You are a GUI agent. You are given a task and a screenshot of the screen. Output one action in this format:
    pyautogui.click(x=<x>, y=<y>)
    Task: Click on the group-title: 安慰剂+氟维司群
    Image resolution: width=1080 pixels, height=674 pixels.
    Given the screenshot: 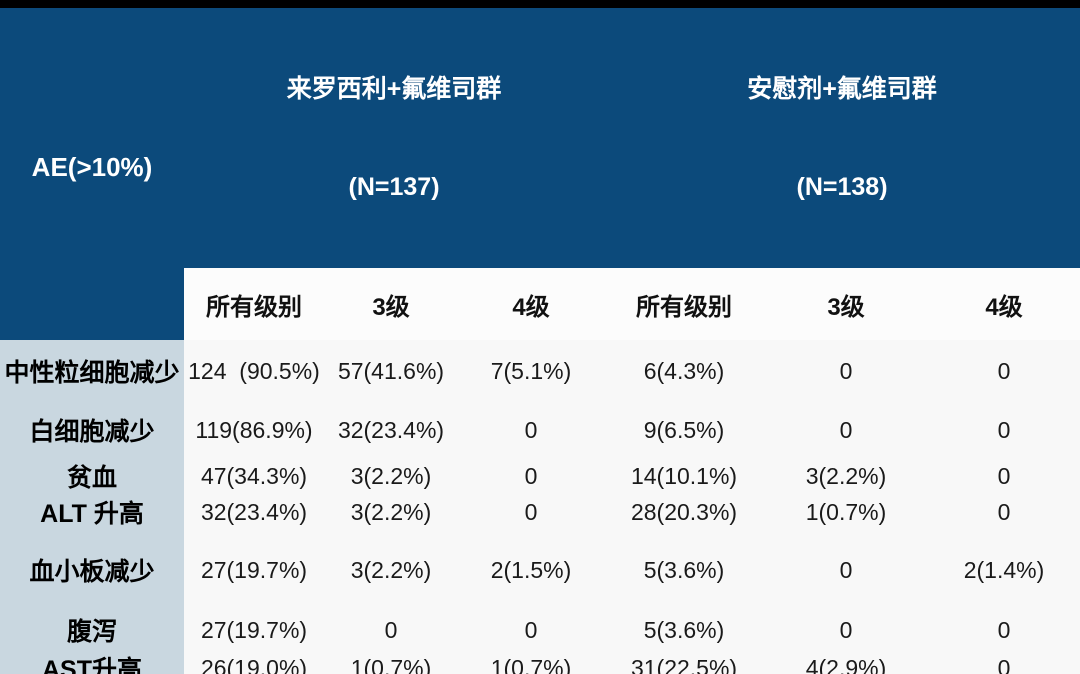 What is the action you would take?
    pyautogui.click(x=842, y=89)
    